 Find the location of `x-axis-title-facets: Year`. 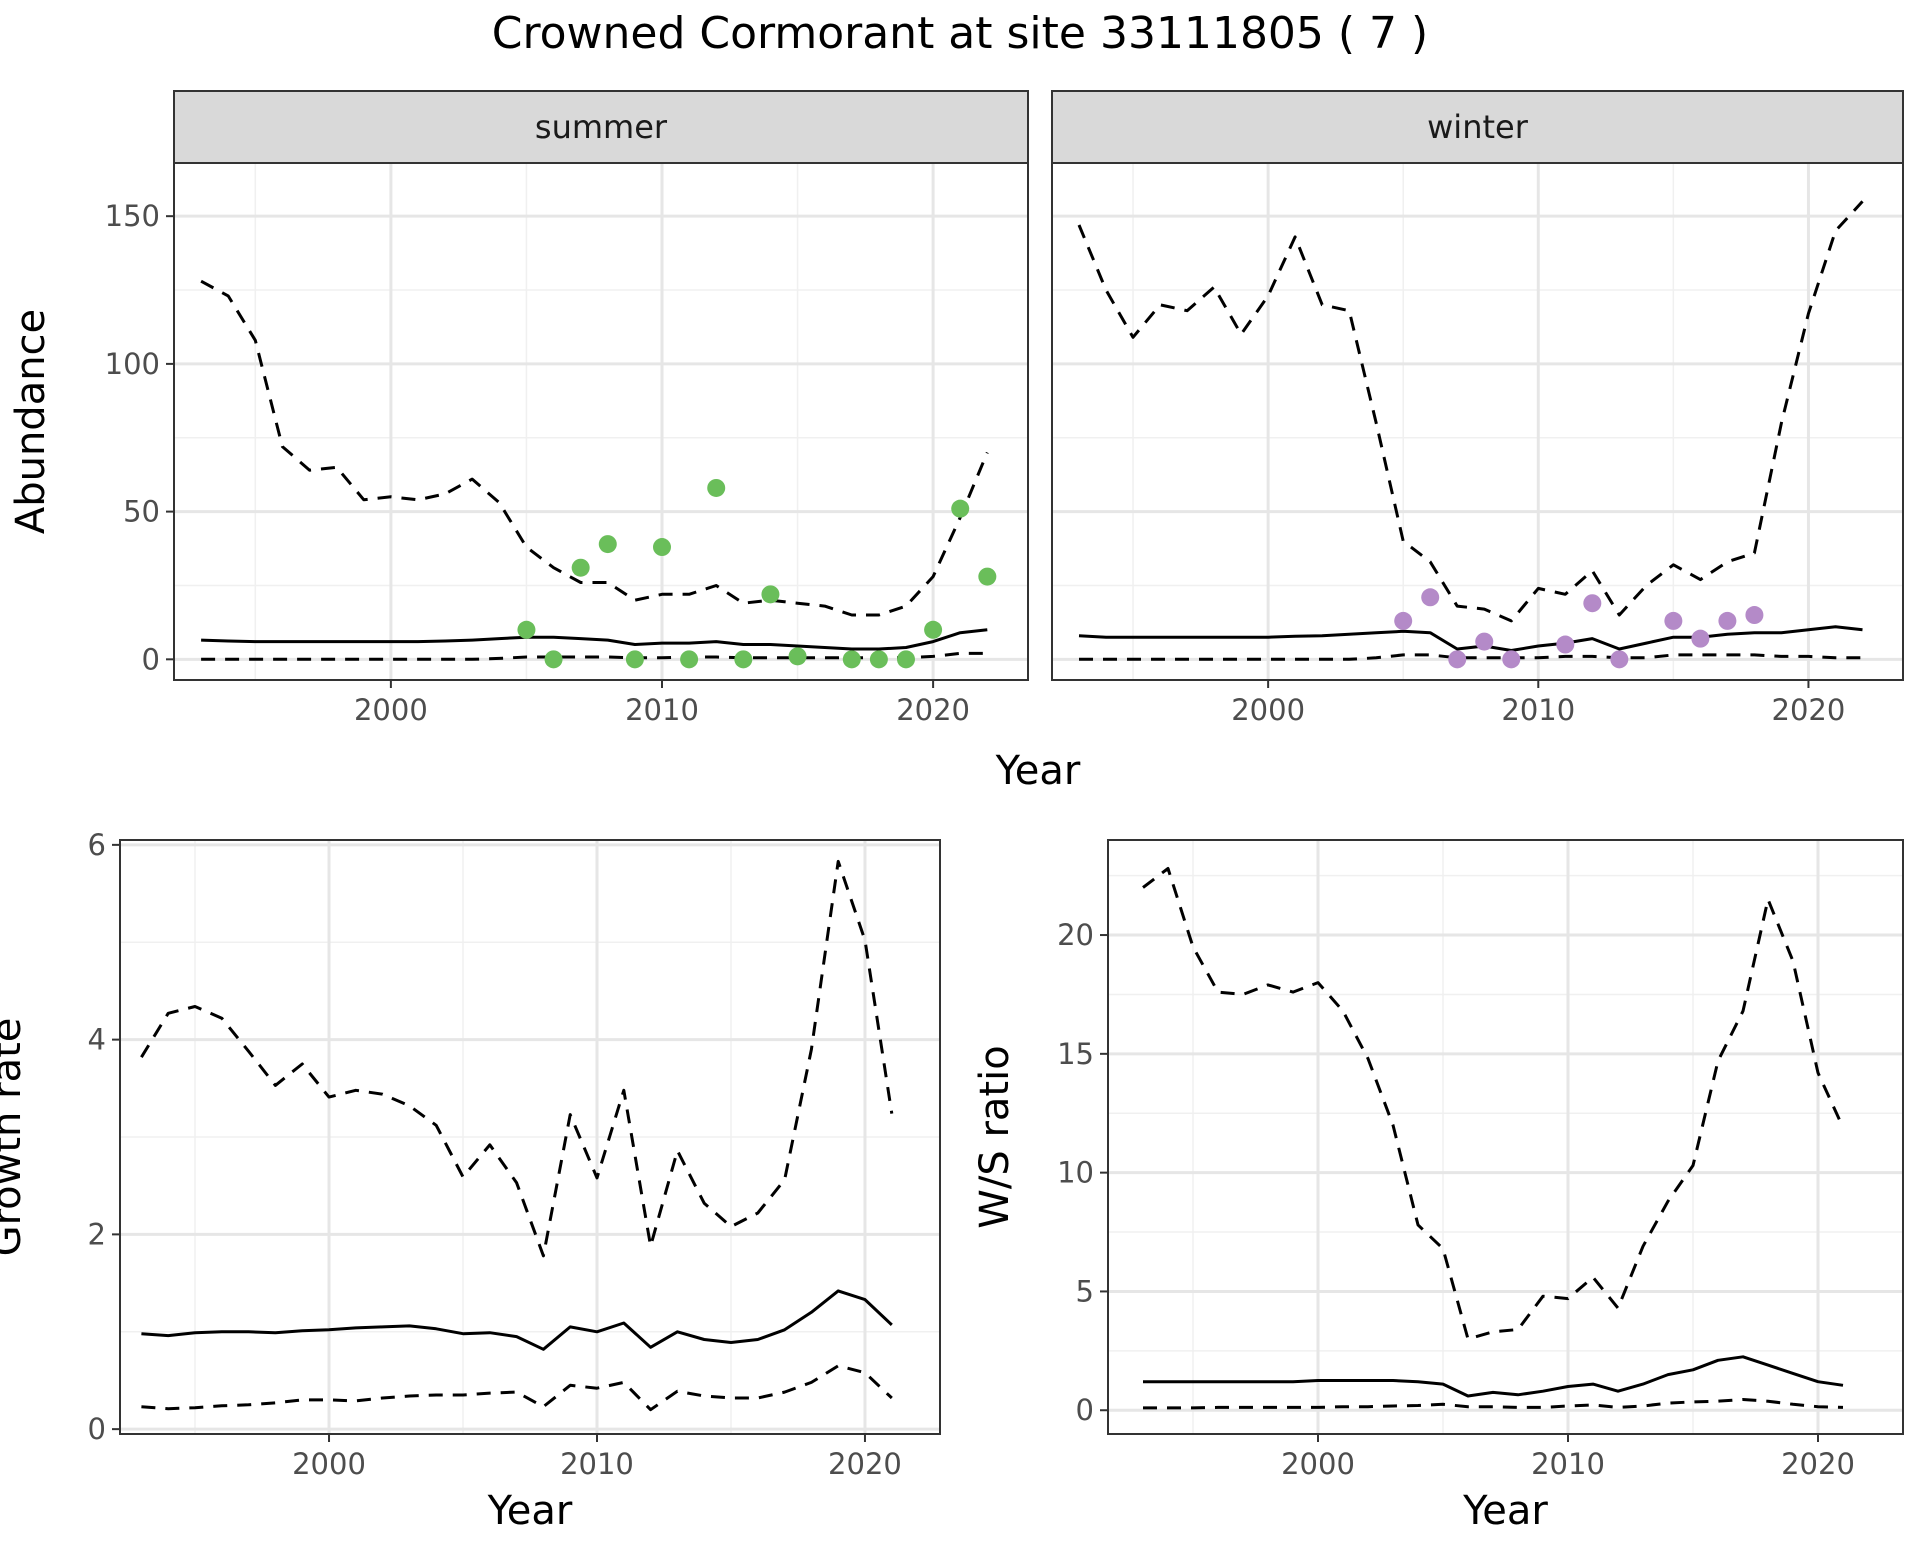

x-axis-title-facets: Year is located at coordinates (1038, 771).